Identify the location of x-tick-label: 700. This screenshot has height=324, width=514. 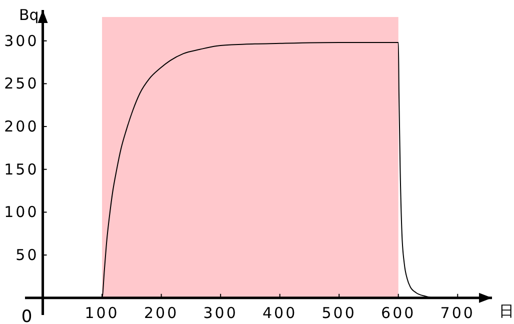
(457, 313).